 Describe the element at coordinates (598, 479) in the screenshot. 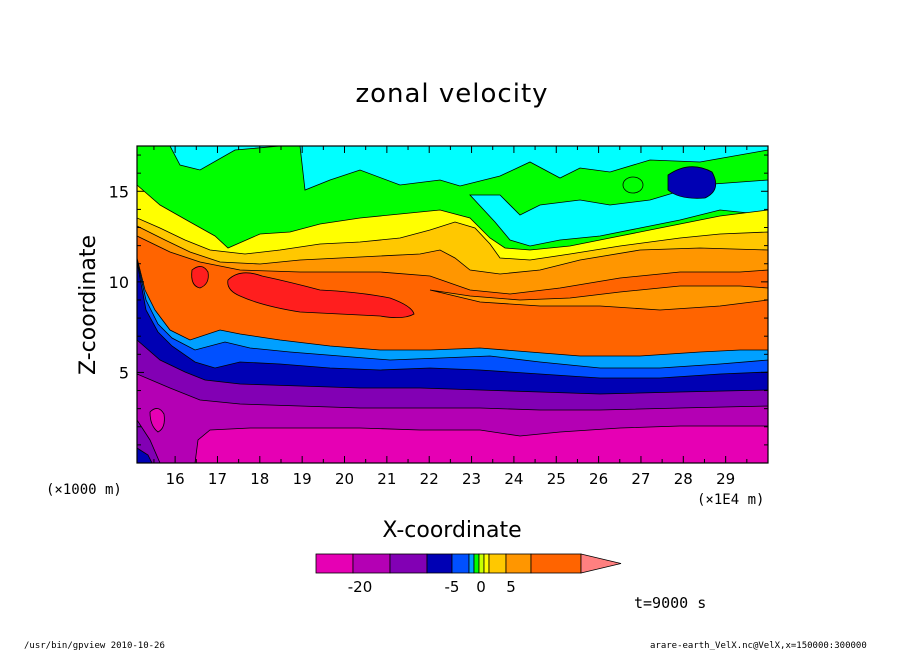

I see `x-tick-label: 26` at that location.